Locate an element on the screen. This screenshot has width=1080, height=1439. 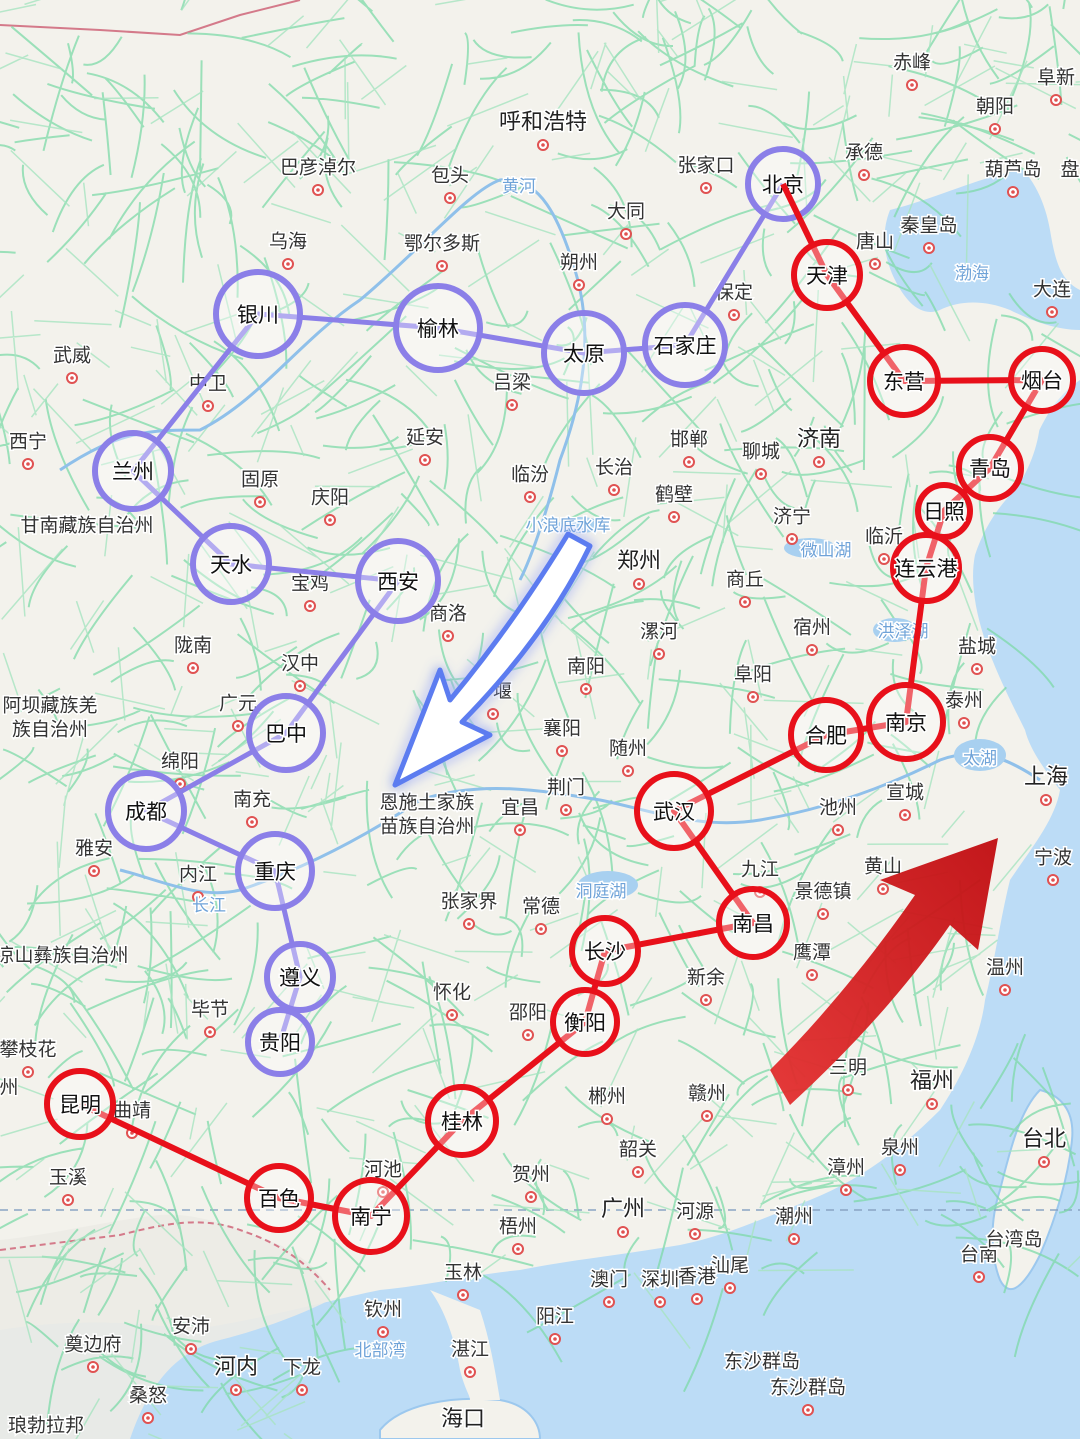
purple-stop-label: 西安 is located at coordinates (398, 582).